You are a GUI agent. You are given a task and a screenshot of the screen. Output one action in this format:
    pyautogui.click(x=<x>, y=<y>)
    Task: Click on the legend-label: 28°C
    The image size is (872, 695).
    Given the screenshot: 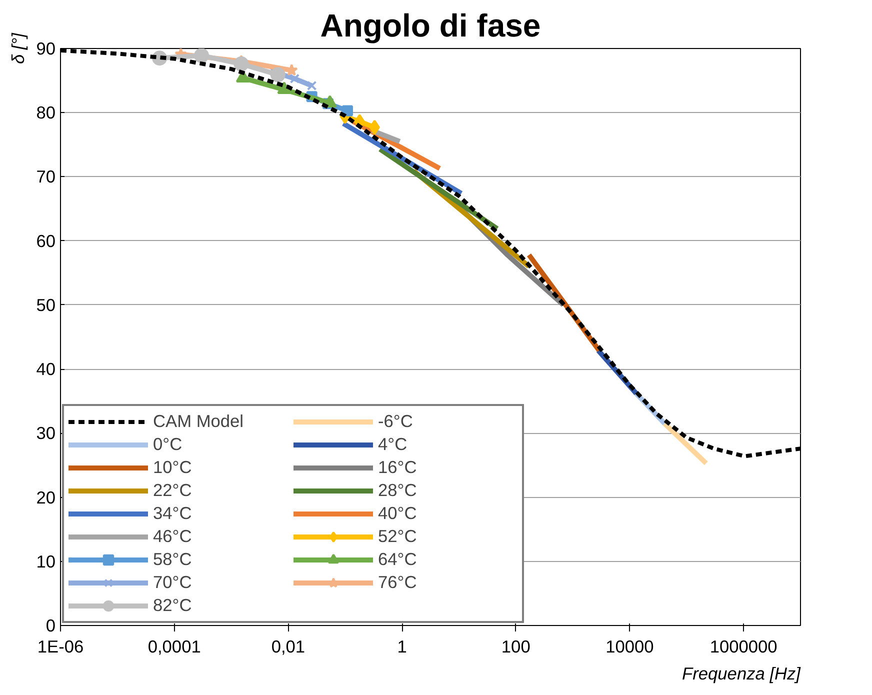 What is the action you would take?
    pyautogui.click(x=398, y=490)
    